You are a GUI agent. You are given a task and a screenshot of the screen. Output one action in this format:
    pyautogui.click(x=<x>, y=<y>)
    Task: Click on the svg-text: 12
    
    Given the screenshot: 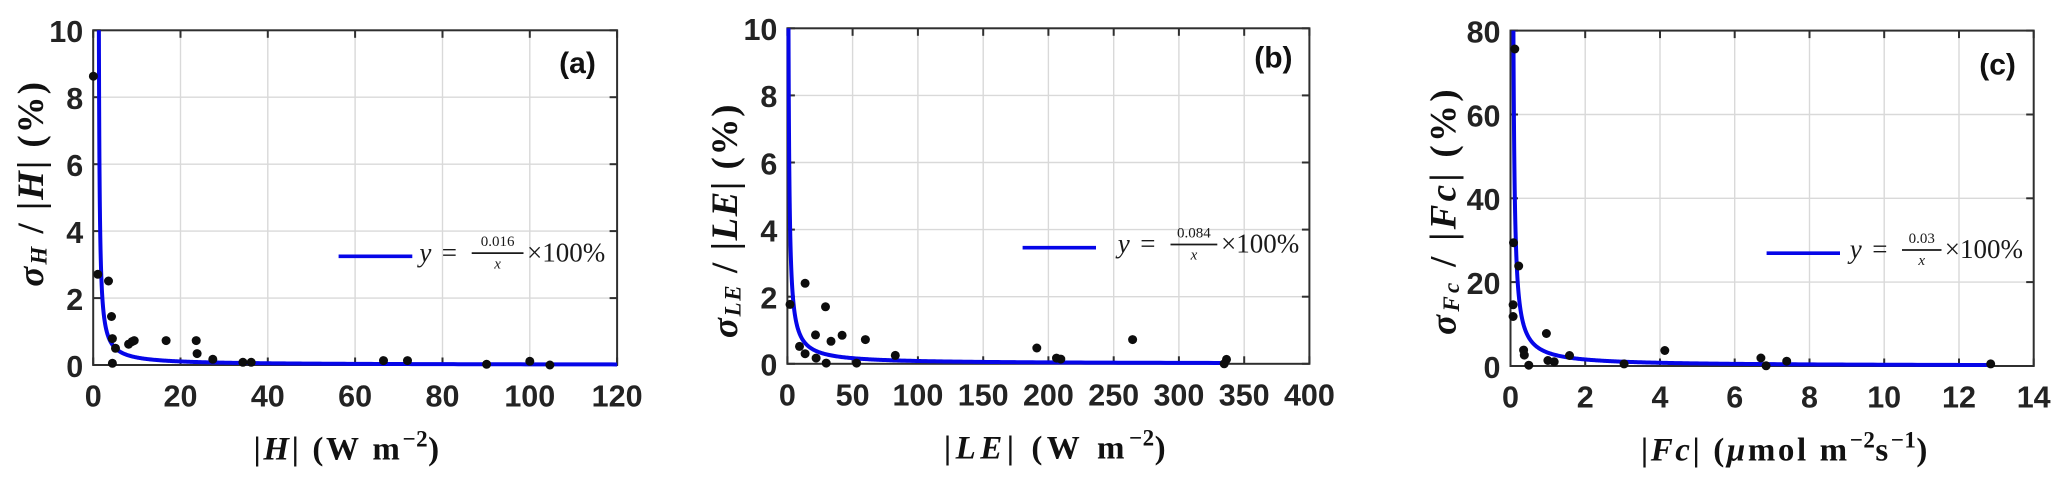 What is the action you would take?
    pyautogui.click(x=1959, y=398)
    